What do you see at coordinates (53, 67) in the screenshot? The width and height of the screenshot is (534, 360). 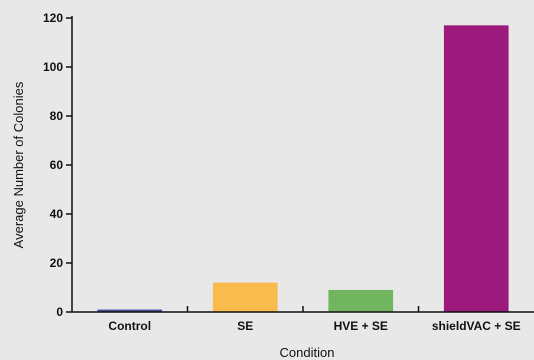 I see `y-tick-label: 100` at bounding box center [53, 67].